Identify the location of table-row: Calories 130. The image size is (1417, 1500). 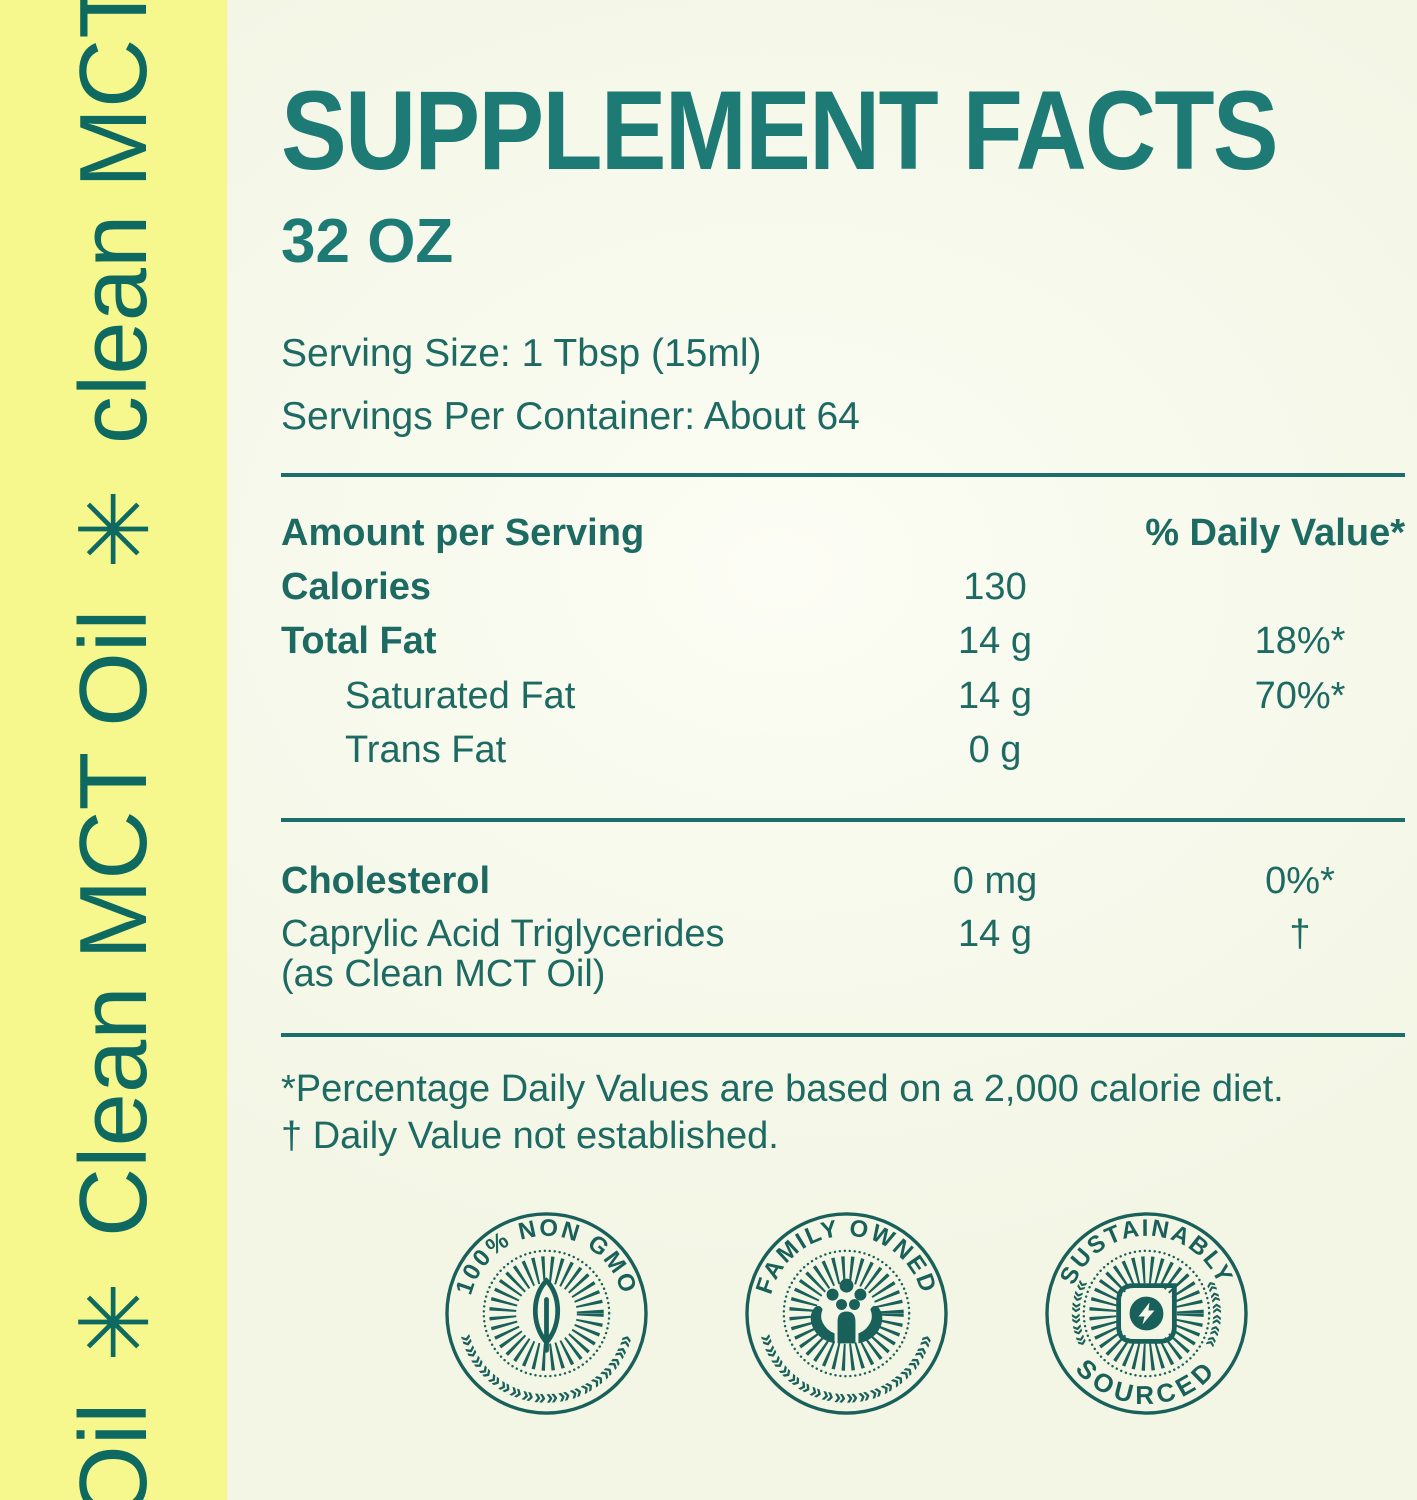
(843, 587).